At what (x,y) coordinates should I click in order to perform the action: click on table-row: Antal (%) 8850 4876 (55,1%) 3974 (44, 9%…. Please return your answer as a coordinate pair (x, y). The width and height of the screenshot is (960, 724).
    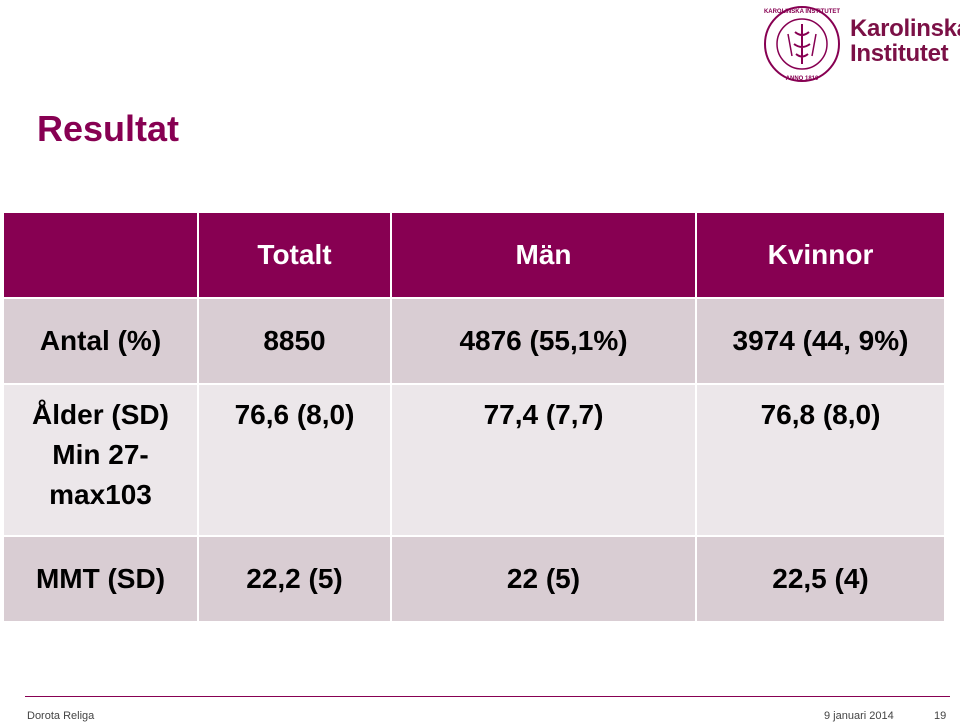
    Looking at the image, I should click on (474, 341).